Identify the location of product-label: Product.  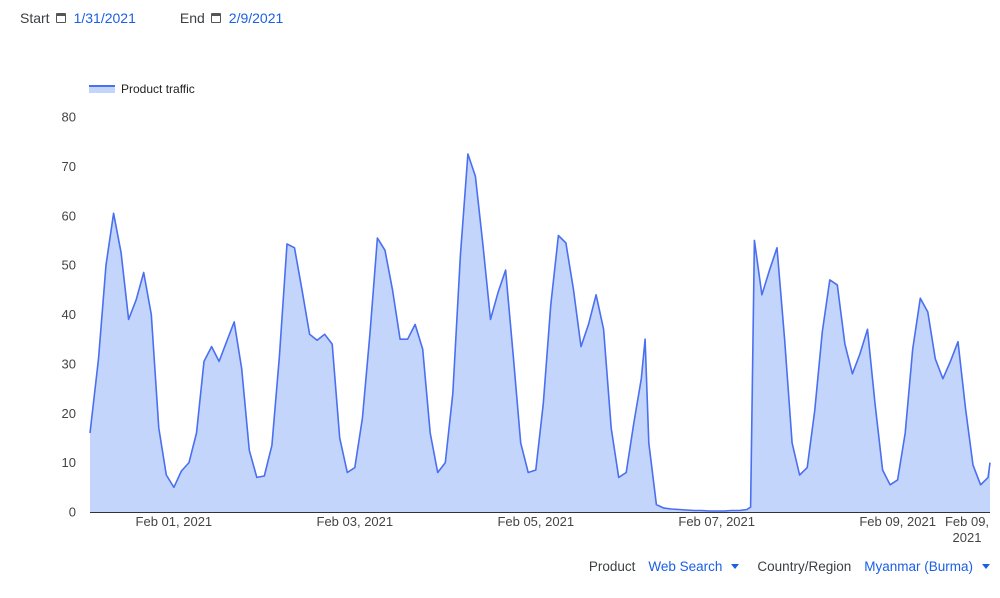
(612, 566).